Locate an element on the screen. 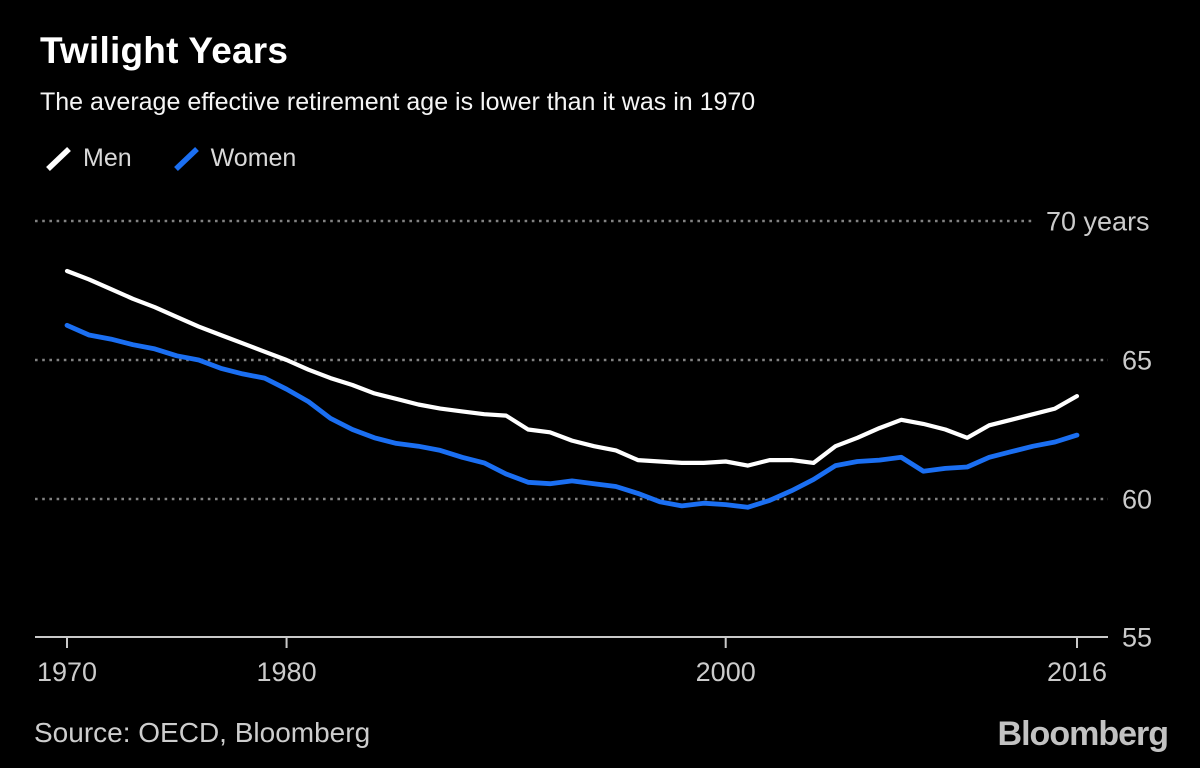 This screenshot has height=768, width=1200. source-credit: Source: OECD, Bloomberg is located at coordinates (202, 732).